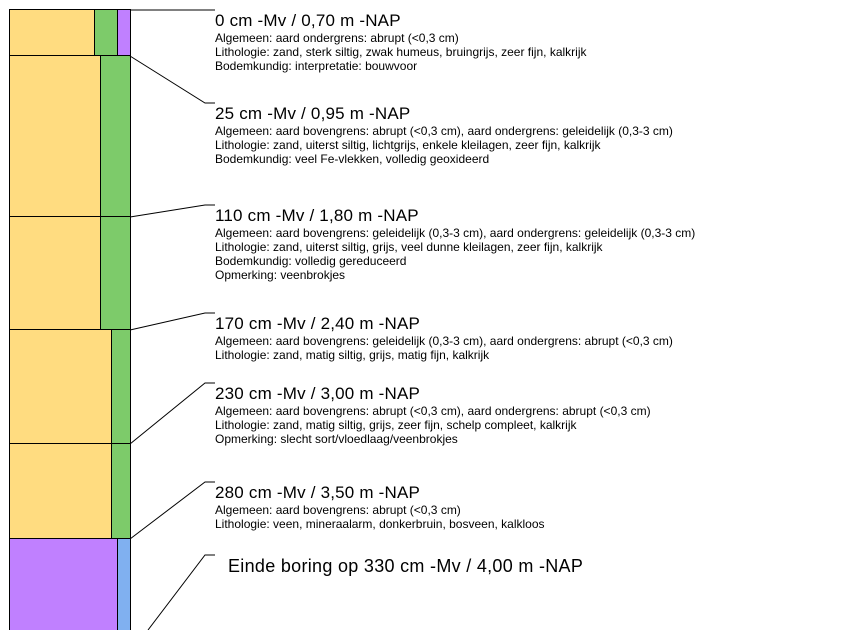  I want to click on organic-strip, so click(124, 32).